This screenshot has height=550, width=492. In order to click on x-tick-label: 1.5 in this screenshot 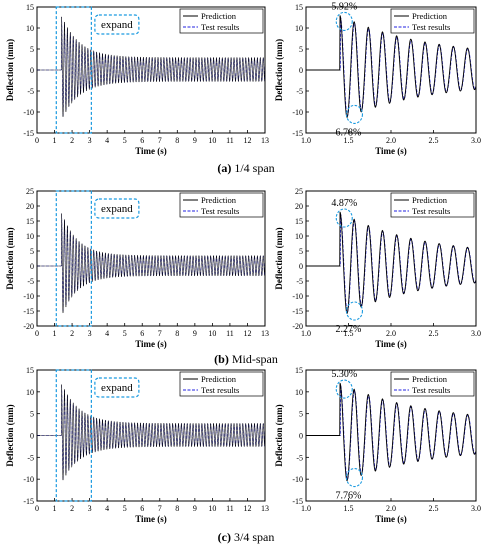, I will do `click(349, 140)`.